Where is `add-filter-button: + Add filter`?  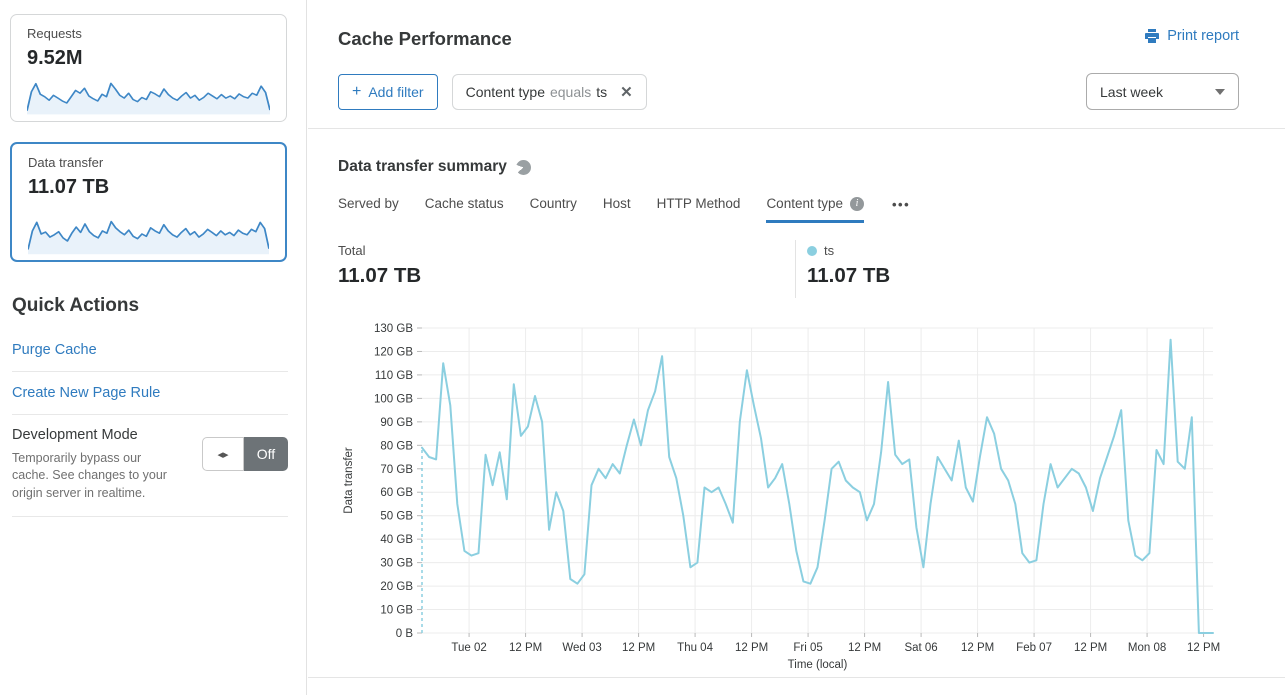
add-filter-button: + Add filter is located at coordinates (388, 92).